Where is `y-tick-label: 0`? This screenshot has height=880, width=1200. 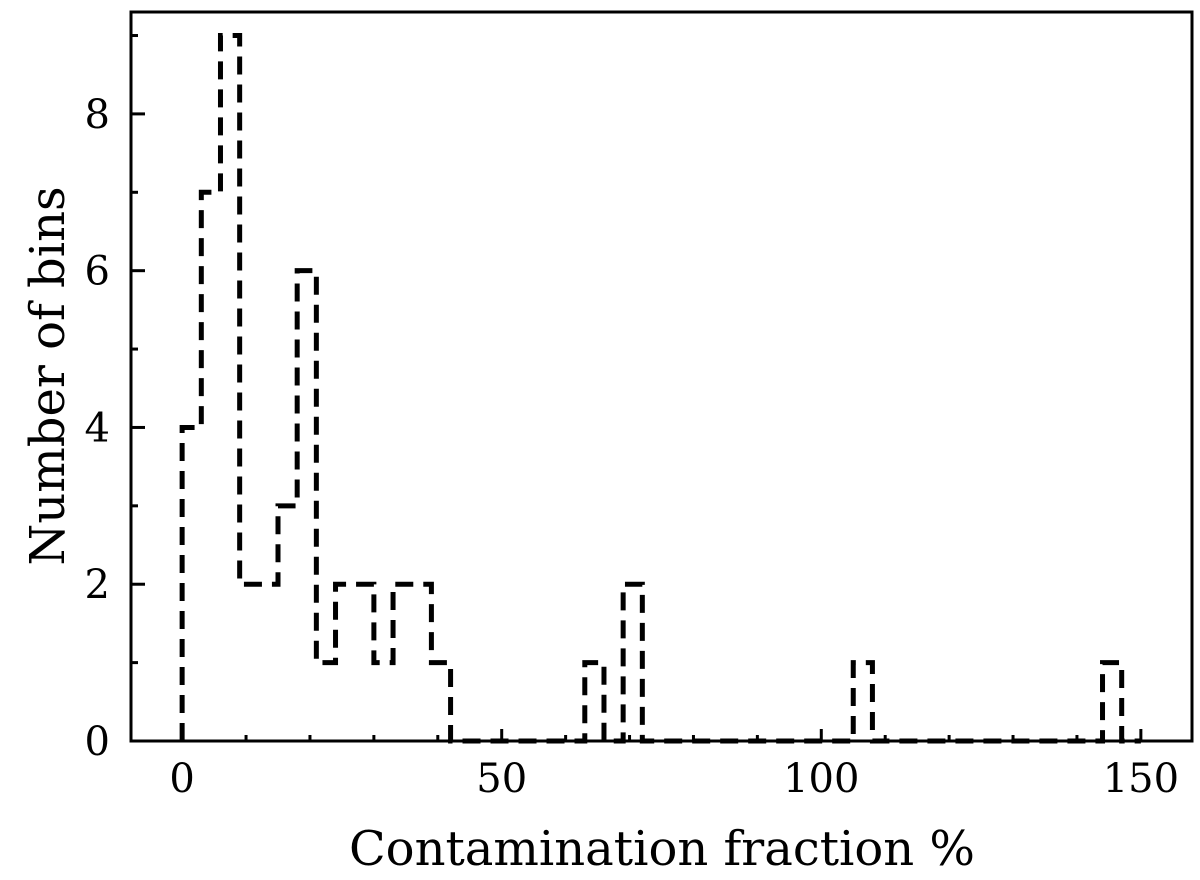
y-tick-label: 0 is located at coordinates (97, 742).